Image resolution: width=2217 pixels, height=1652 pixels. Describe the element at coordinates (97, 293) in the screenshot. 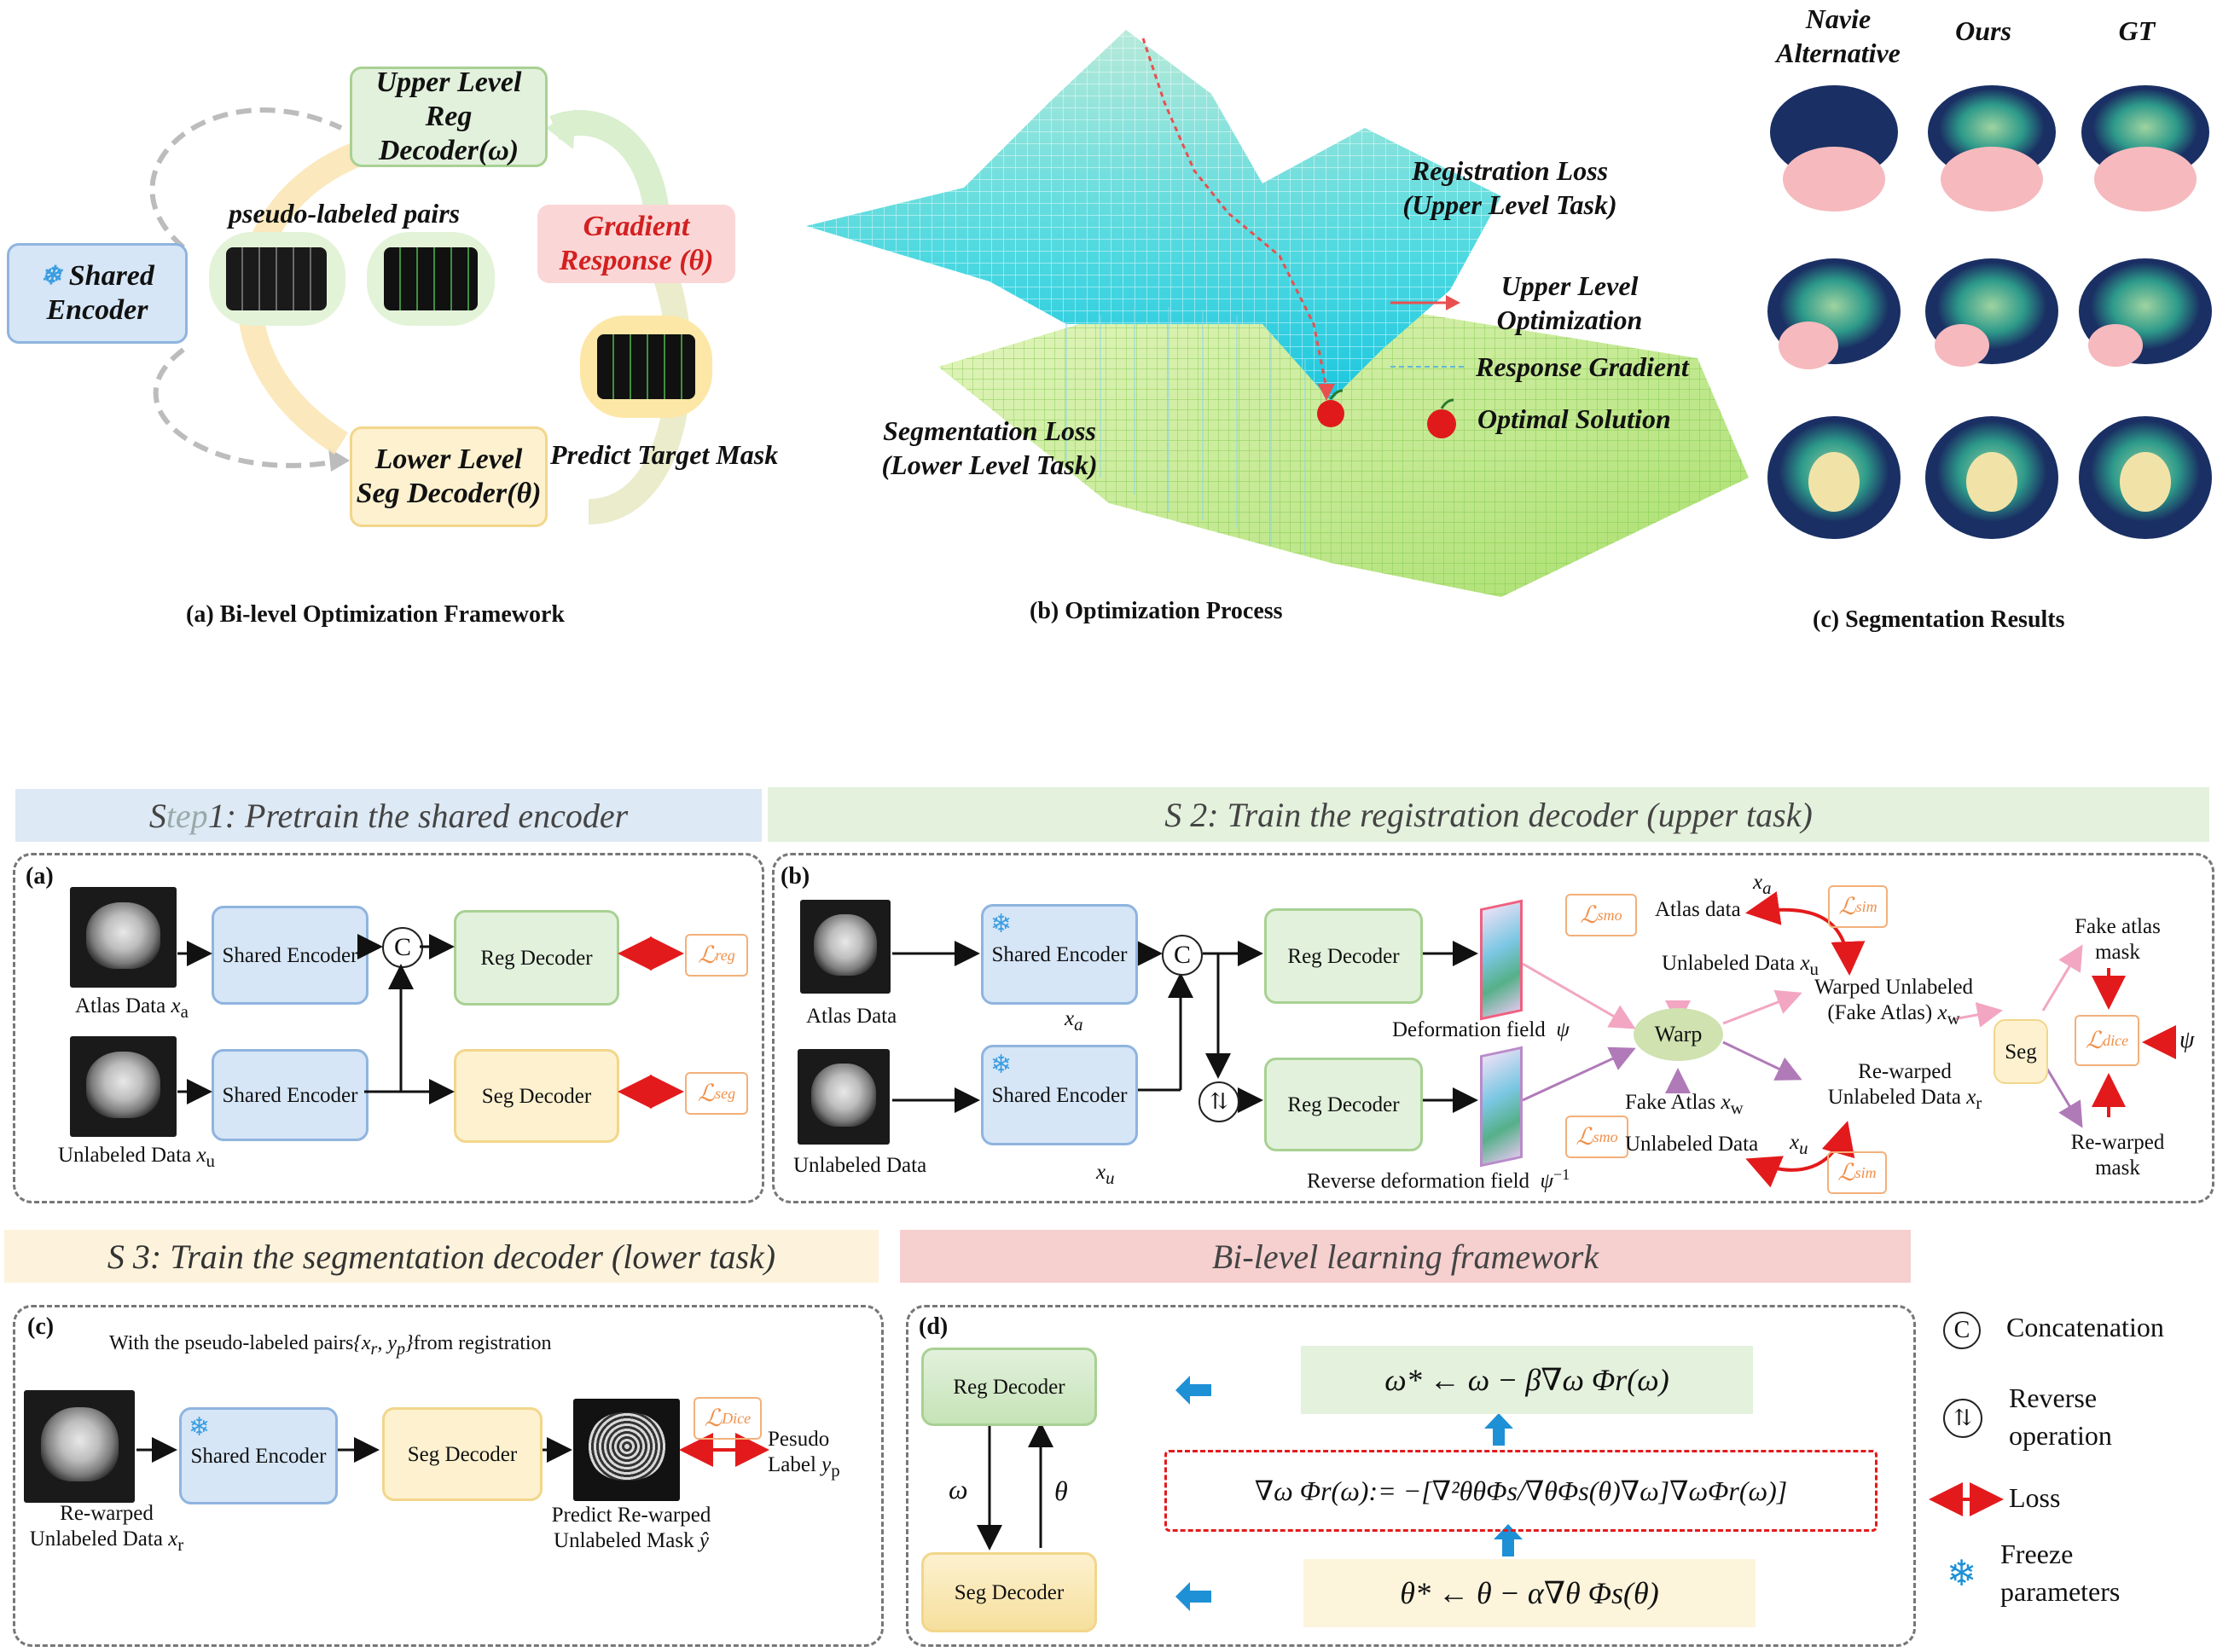

I see `shared-encoder-box: ❄ Shared Encoder` at that location.